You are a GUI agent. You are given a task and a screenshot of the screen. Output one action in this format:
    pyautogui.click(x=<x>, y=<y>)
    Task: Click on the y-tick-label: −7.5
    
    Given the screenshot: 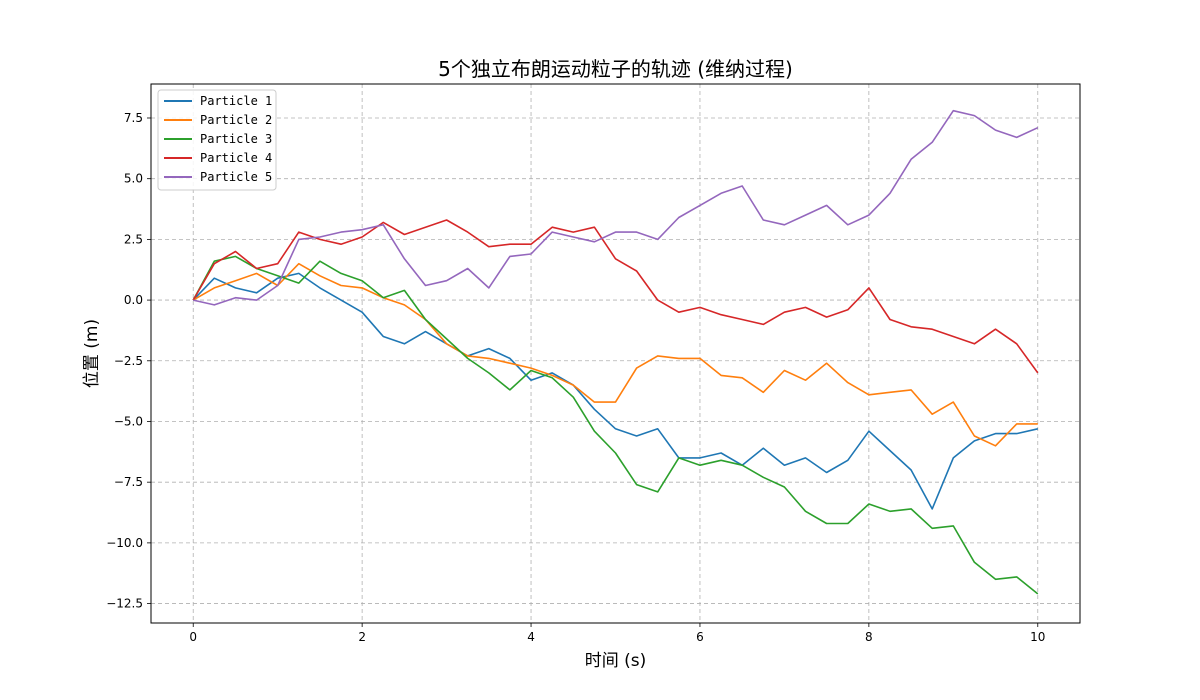 What is the action you would take?
    pyautogui.click(x=128, y=482)
    